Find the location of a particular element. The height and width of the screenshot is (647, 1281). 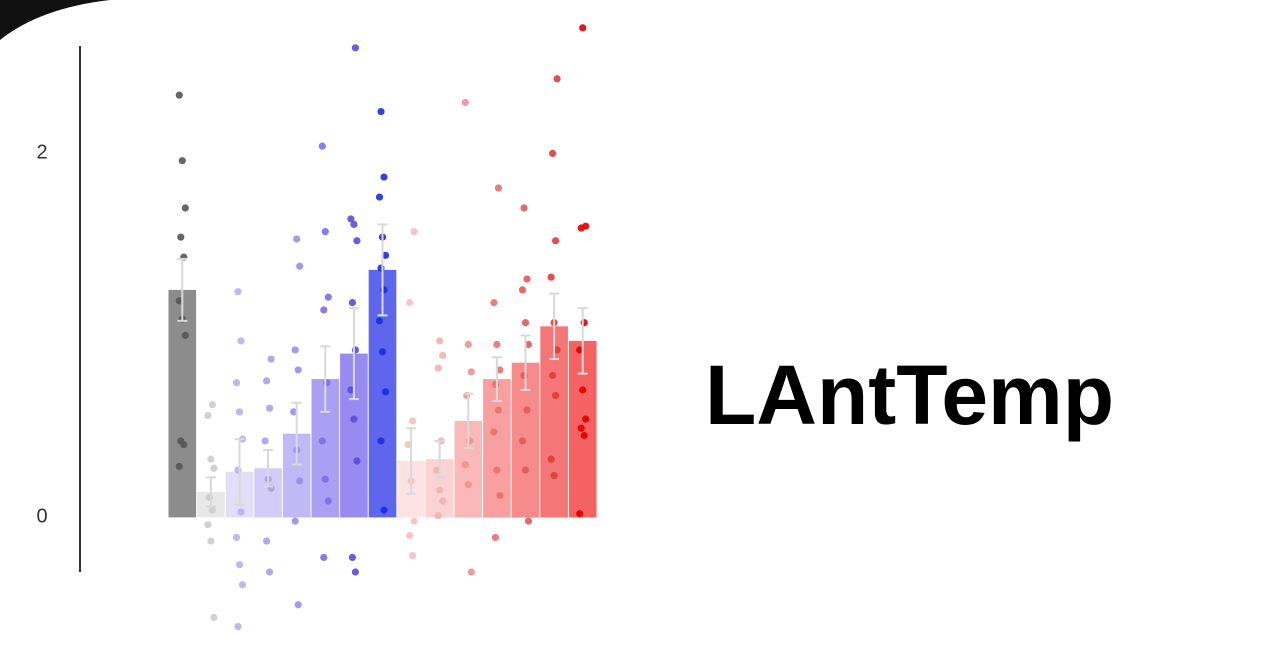

annotation: LAntTemp is located at coordinates (909, 395).